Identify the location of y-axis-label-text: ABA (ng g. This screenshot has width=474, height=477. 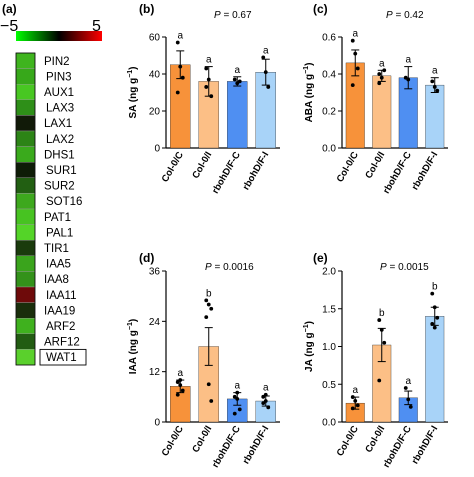
(309, 98).